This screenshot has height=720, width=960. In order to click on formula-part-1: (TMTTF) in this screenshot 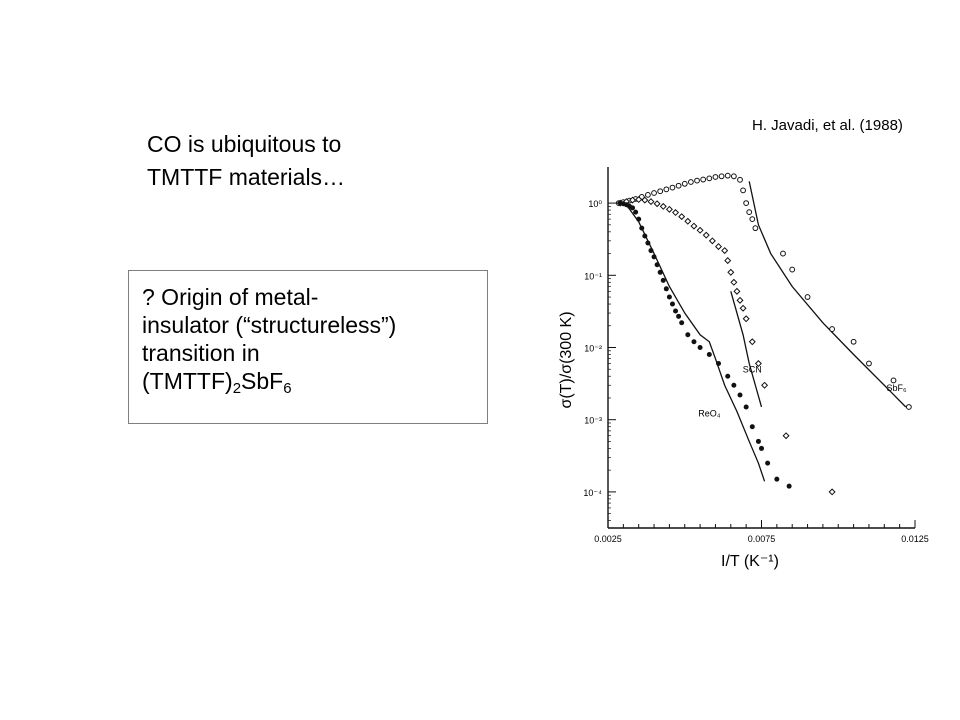, I will do `click(187, 381)`.